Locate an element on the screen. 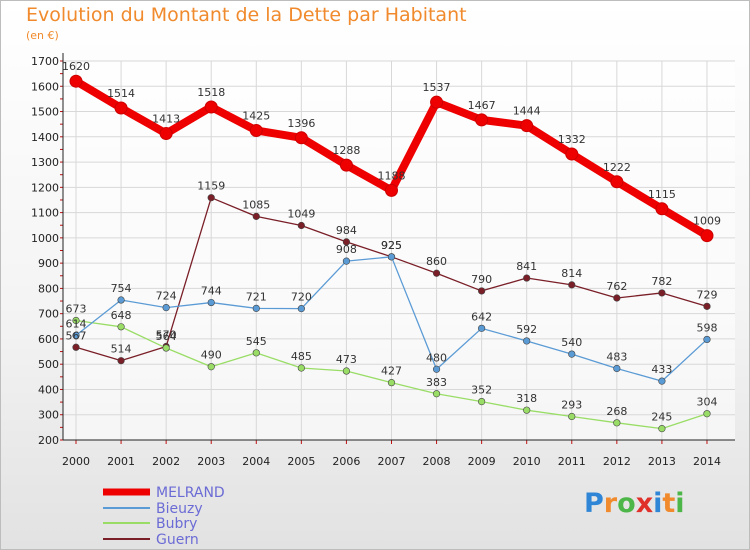 The height and width of the screenshot is (550, 750). data-label: 304 is located at coordinates (706, 402).